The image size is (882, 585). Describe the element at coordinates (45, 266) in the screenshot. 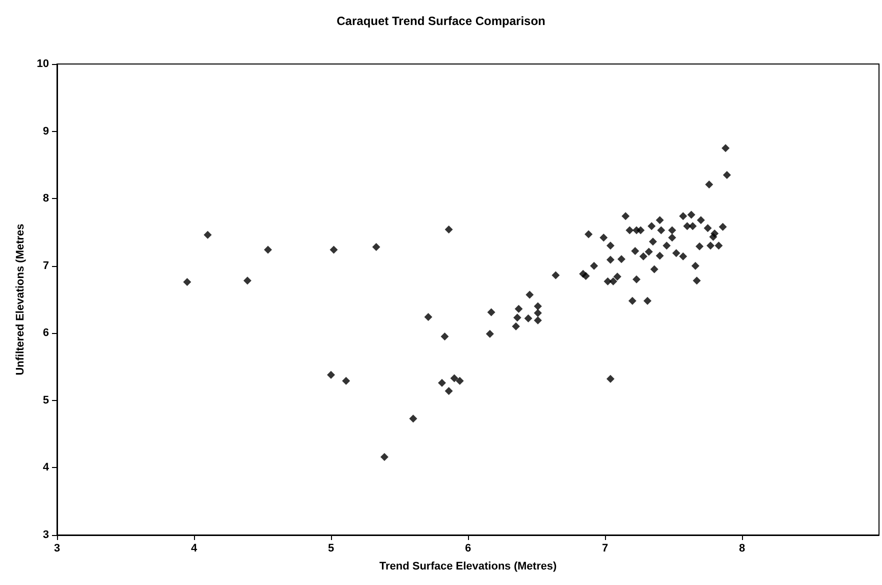

I see `y-tick-label: 7` at that location.